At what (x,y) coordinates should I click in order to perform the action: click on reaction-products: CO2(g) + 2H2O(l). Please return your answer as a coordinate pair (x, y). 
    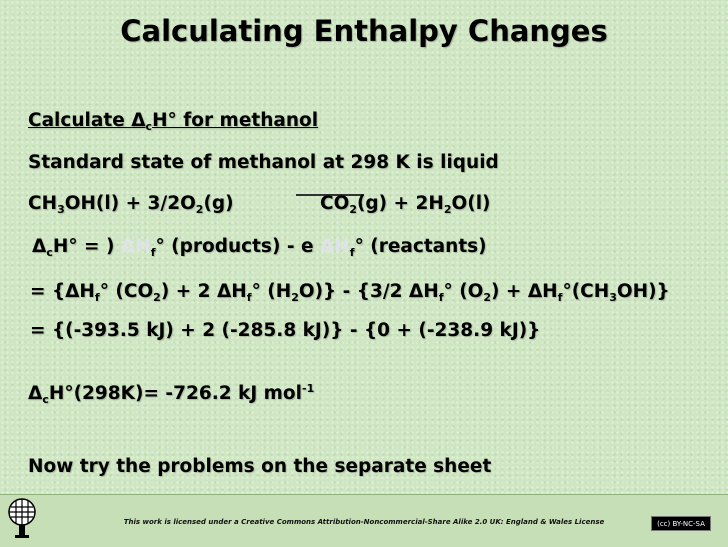
    Looking at the image, I should click on (405, 204).